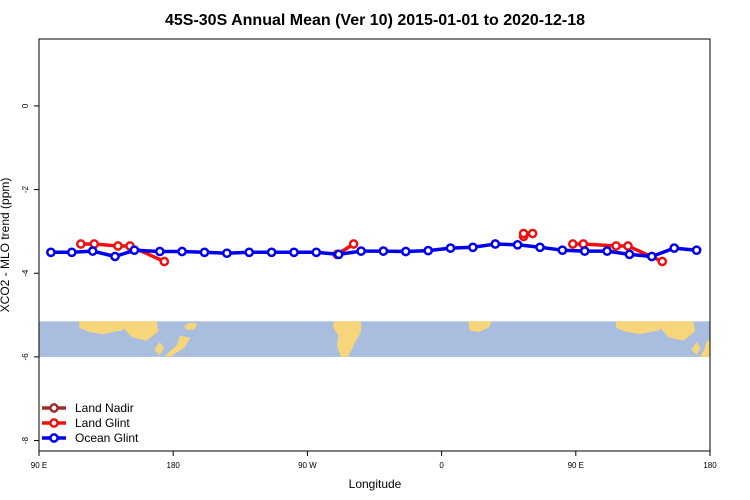  Describe the element at coordinates (39, 465) in the screenshot. I see `x-tick-label-0: 90 E` at that location.